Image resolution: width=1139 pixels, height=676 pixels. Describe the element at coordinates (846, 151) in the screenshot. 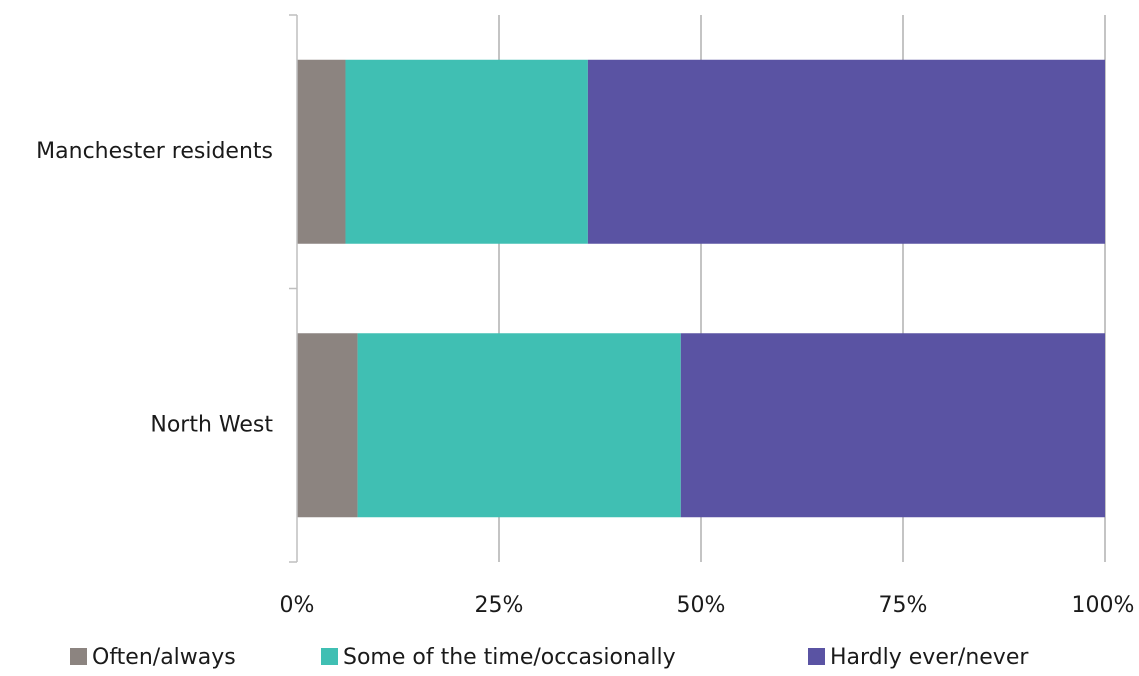

I see `bar-manchester-residents-hardly-ever-never` at that location.